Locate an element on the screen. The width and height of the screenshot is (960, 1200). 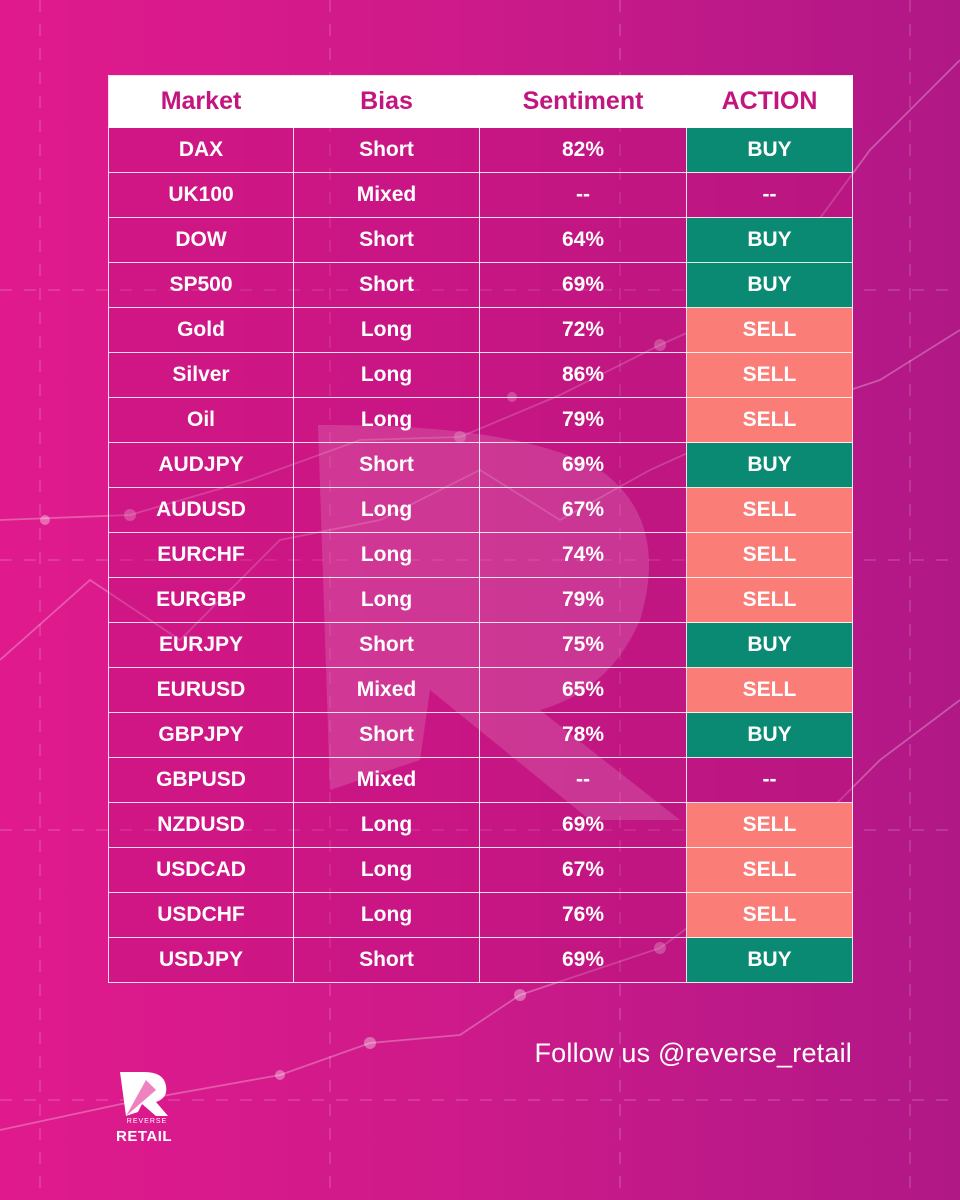
header-action: ACTION is located at coordinates (769, 101).